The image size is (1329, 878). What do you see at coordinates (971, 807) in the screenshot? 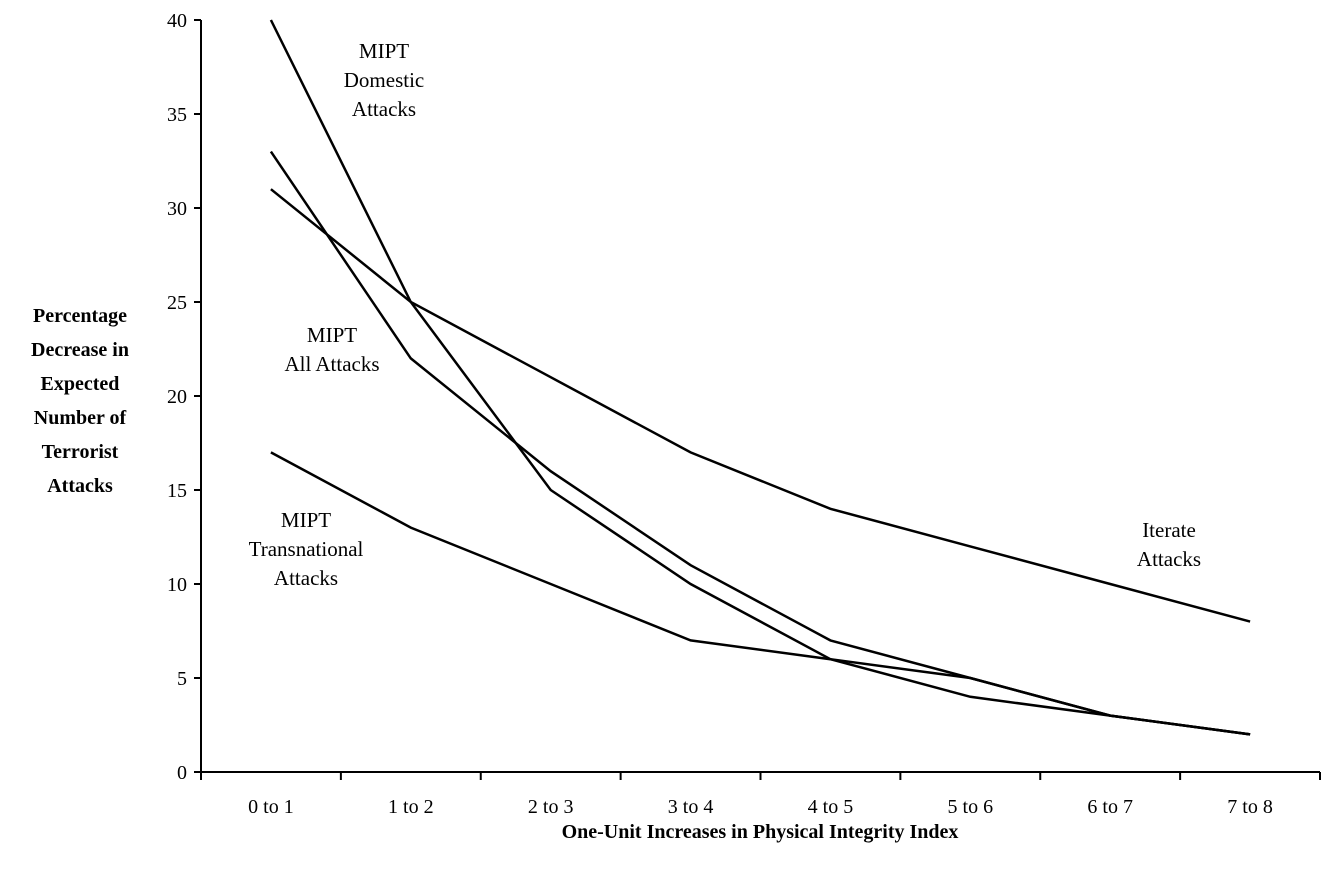
I see `x-tick-label: 5 to 6` at bounding box center [971, 807].